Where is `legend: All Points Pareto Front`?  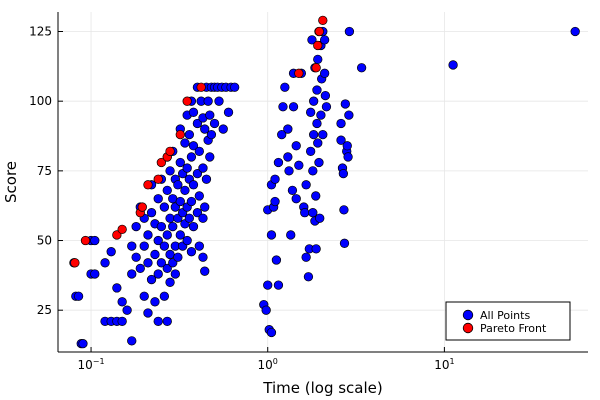
legend: All Points Pareto Front is located at coordinates (508, 321).